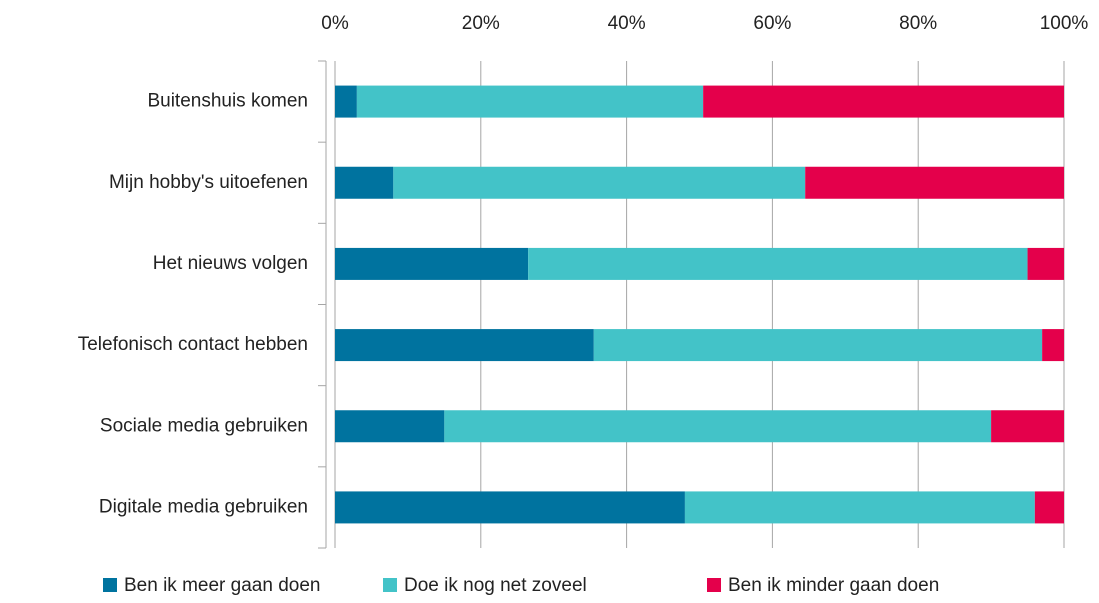 This screenshot has width=1099, height=603. What do you see at coordinates (772, 23) in the screenshot?
I see `x-tick-label: 60%` at bounding box center [772, 23].